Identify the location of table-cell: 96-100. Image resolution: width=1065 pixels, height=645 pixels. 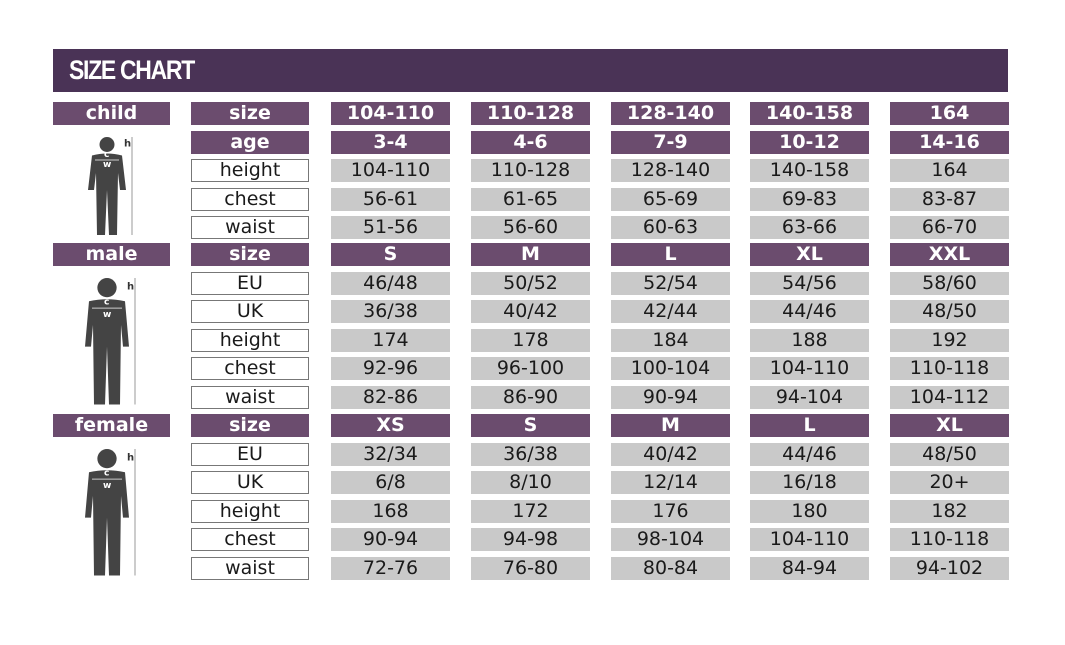
(530, 368).